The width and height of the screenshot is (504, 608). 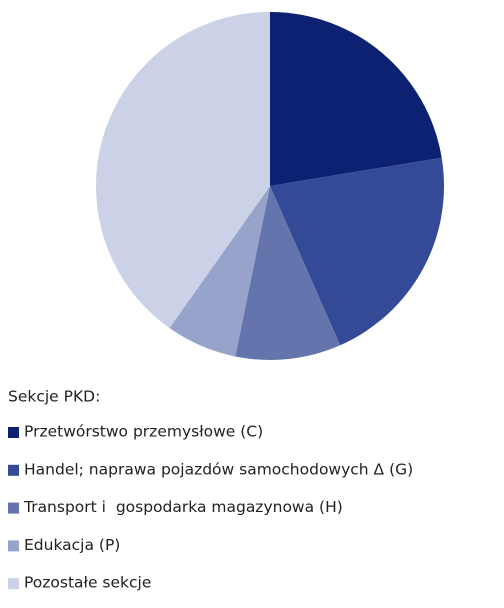 I want to click on legend-label: Transport i gospodarka magazynowa (H), so click(x=183, y=507).